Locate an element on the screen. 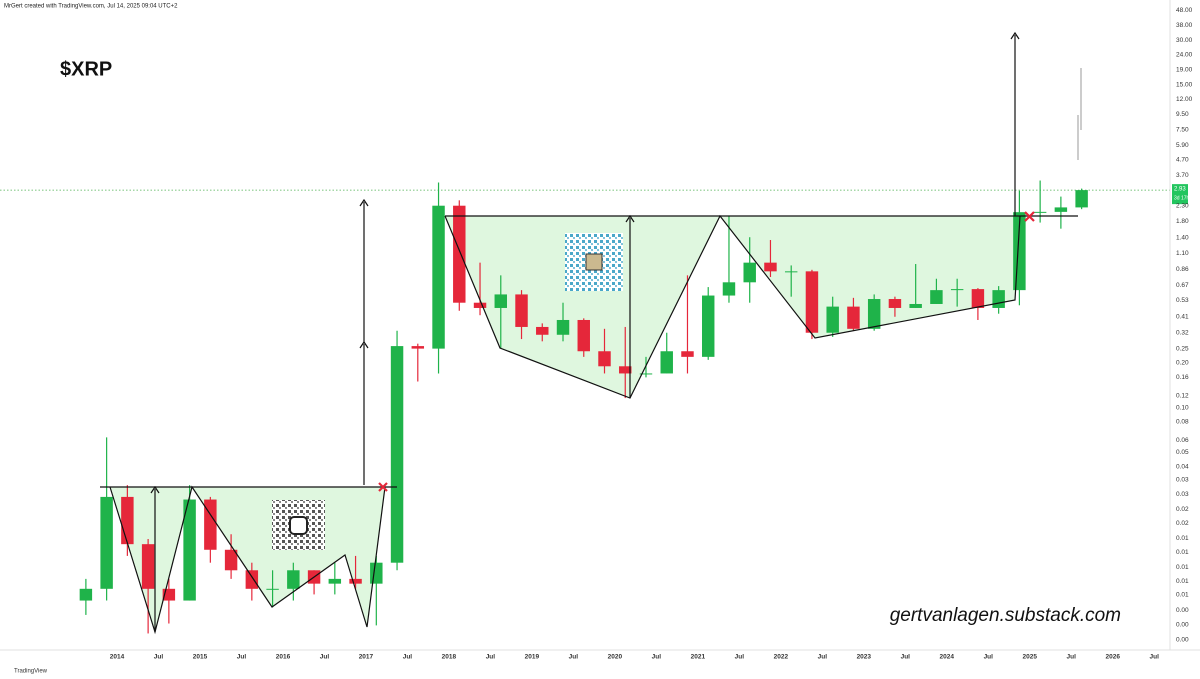  cross-mark is located at coordinates (383, 487).